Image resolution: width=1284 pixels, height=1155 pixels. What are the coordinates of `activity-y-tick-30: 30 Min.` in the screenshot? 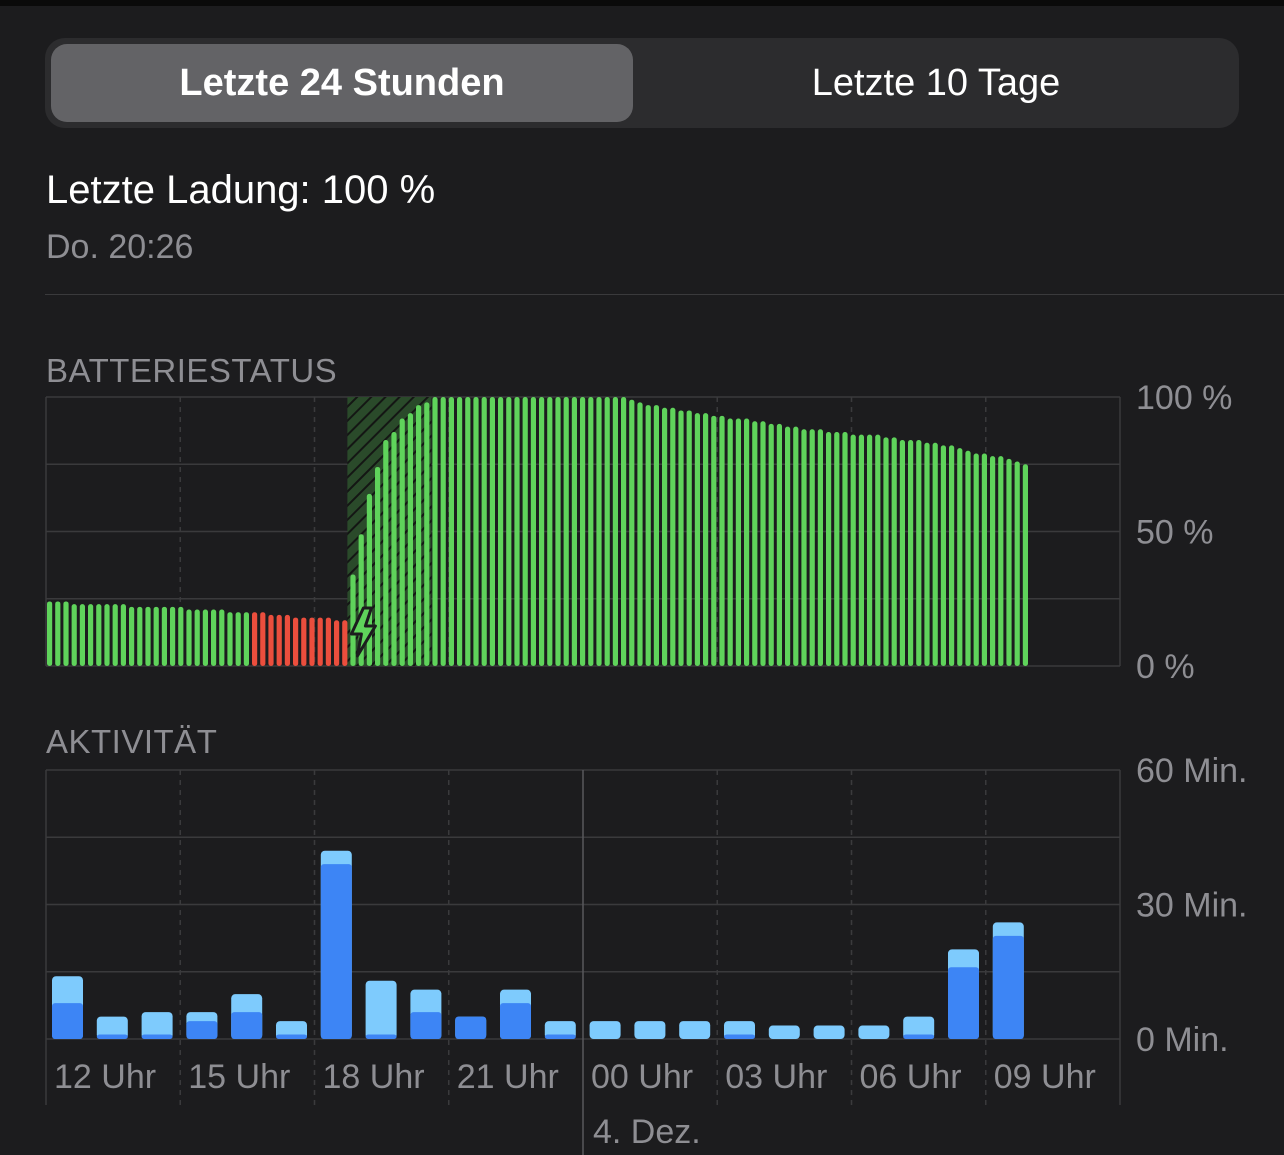 It's located at (1192, 906).